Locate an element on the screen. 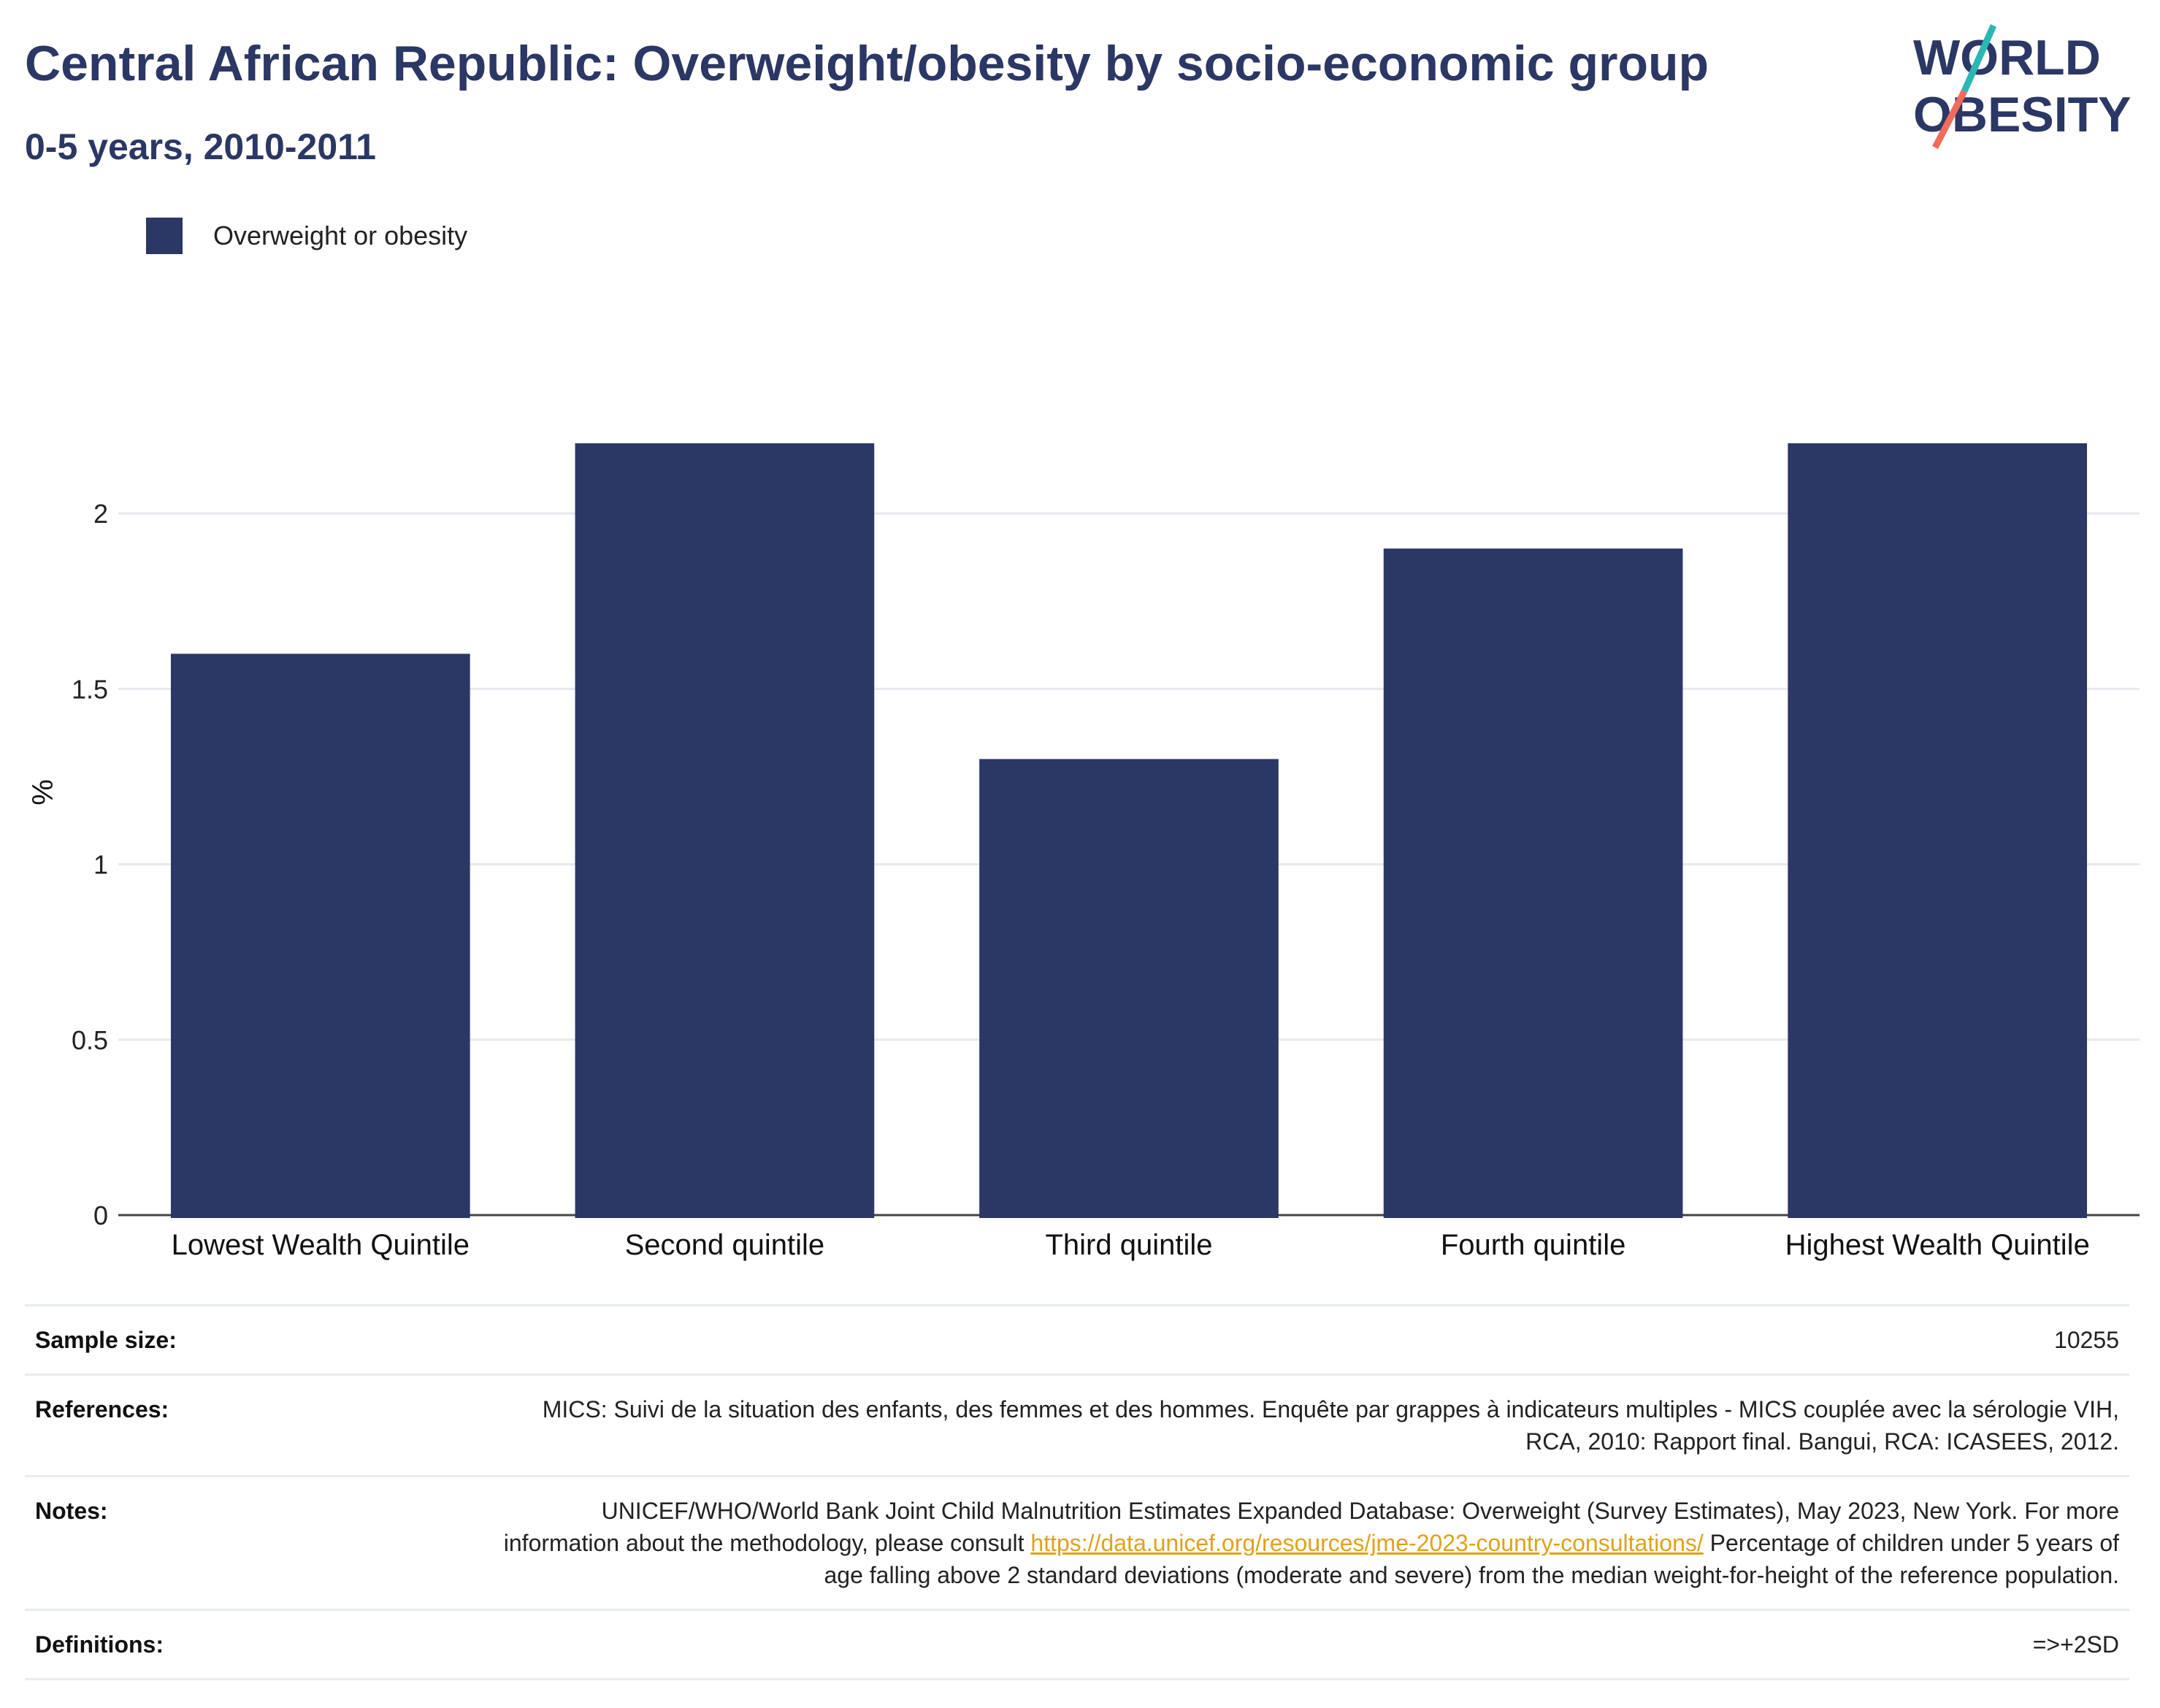  y-tick-label: 1 is located at coordinates (100, 865).